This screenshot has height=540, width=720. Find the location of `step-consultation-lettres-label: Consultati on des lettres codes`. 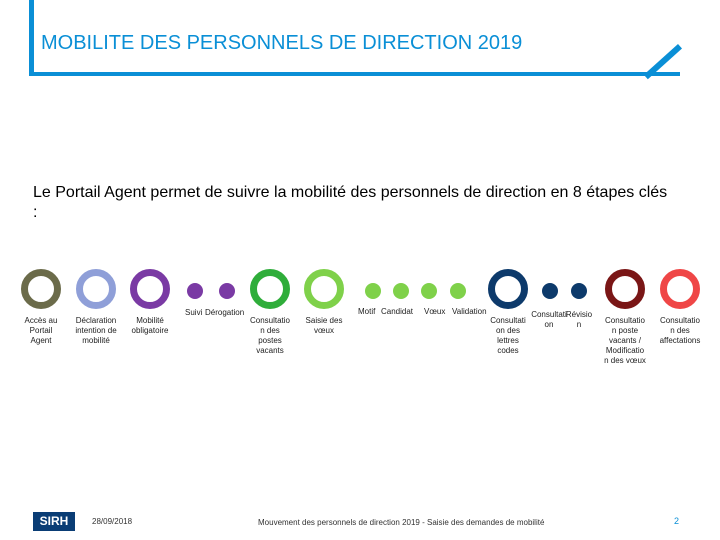

step-consultation-lettres-label: Consultati on des lettres codes is located at coordinates (508, 336).